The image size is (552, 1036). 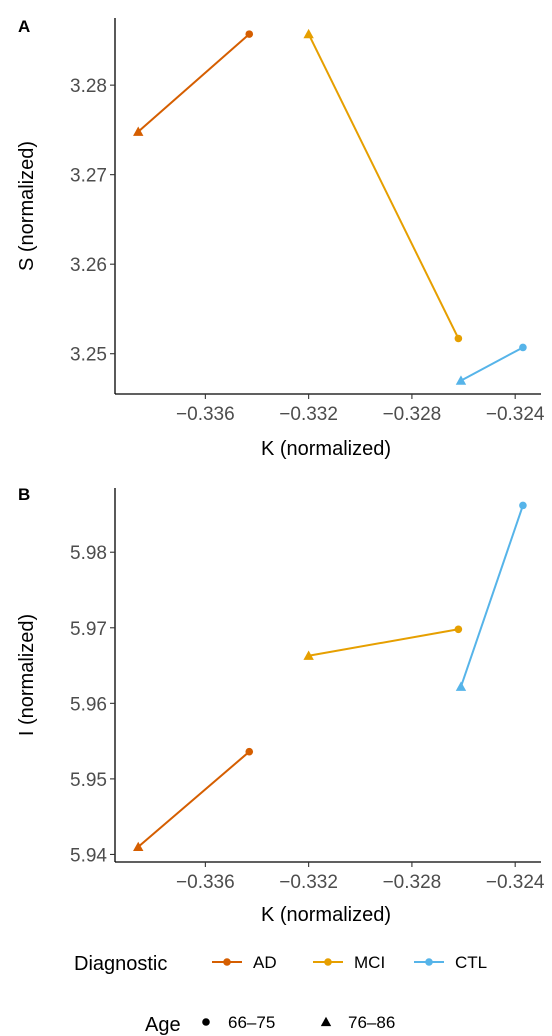 I want to click on legend-key-circle, so click(x=206, y=1022).